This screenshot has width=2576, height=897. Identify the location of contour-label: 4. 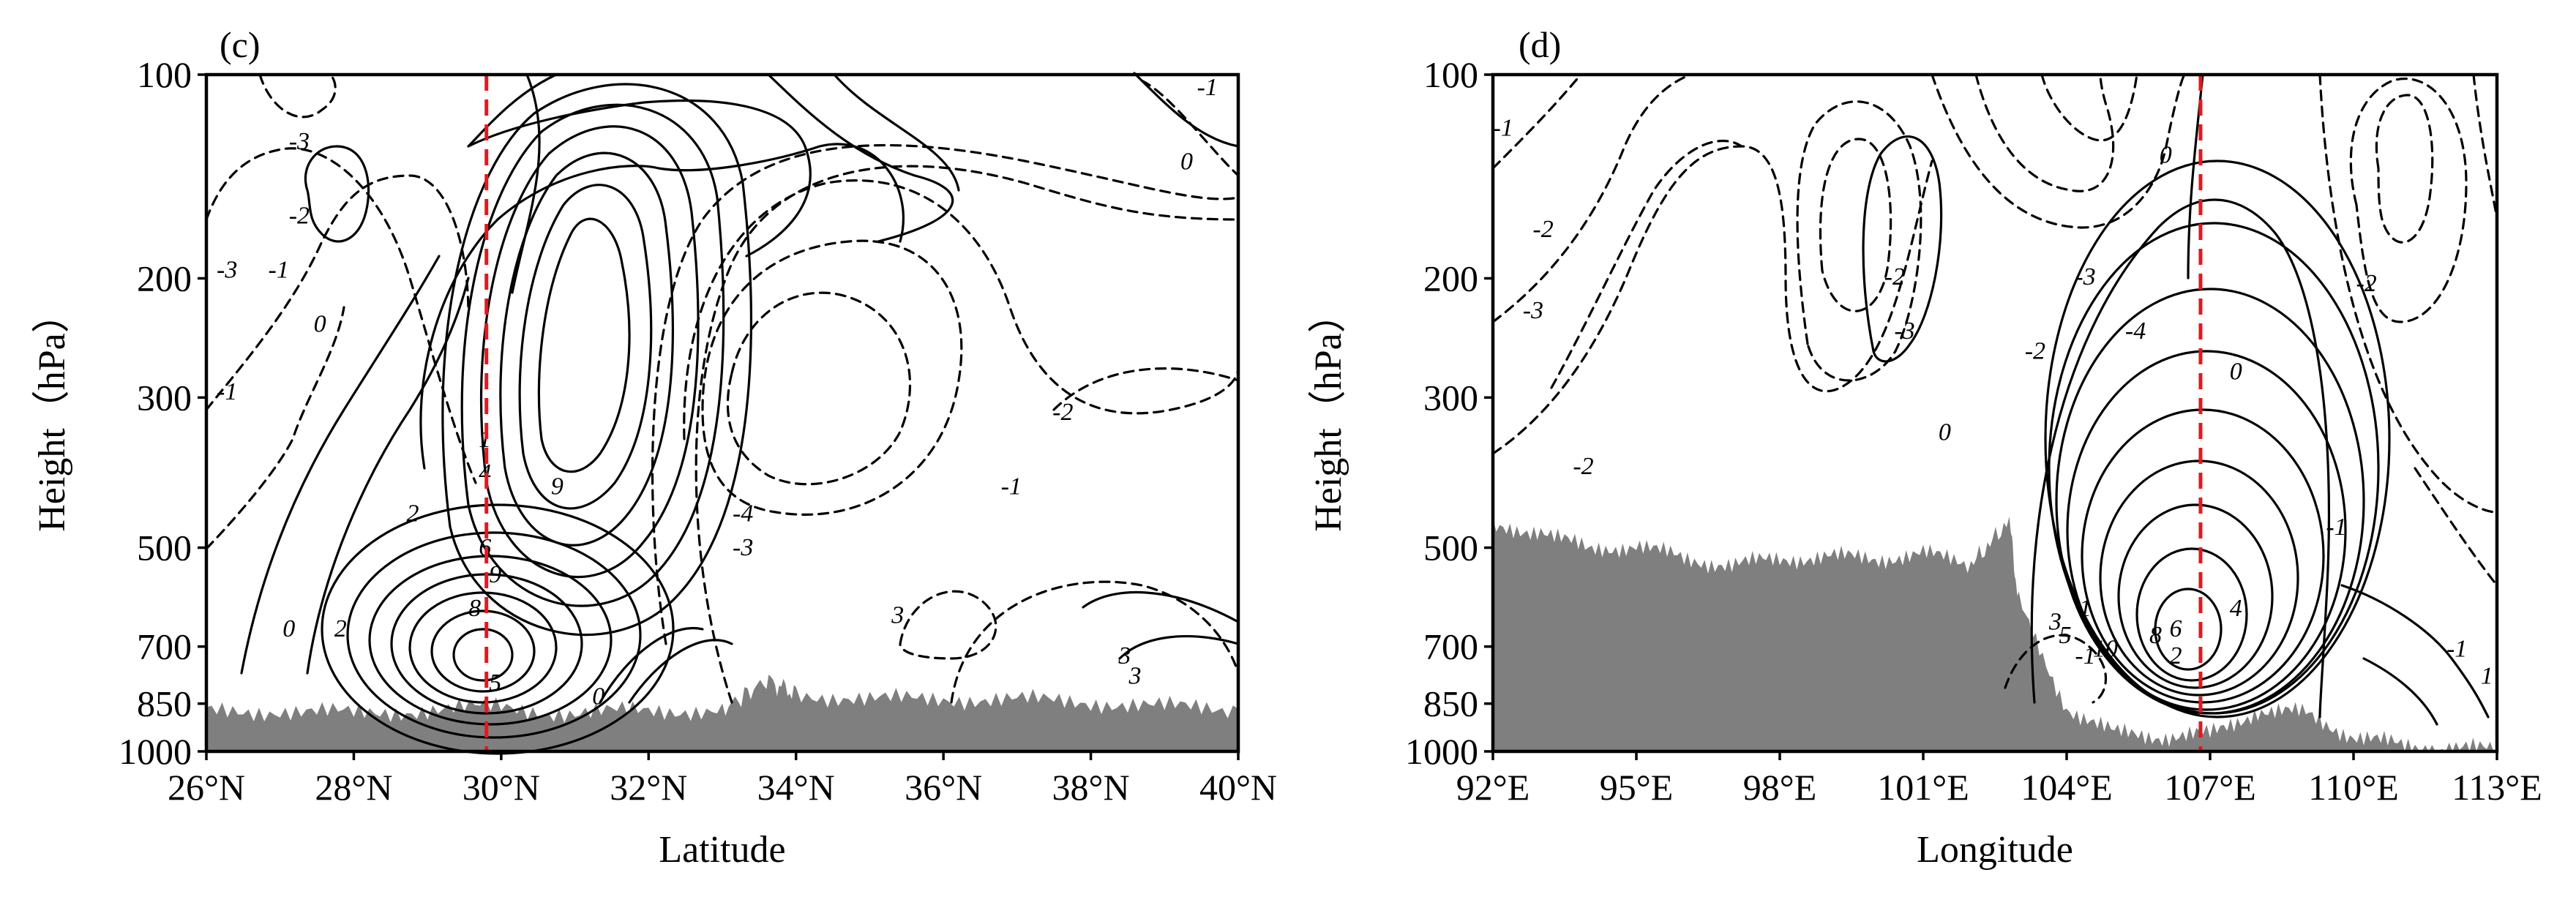
(2236, 608).